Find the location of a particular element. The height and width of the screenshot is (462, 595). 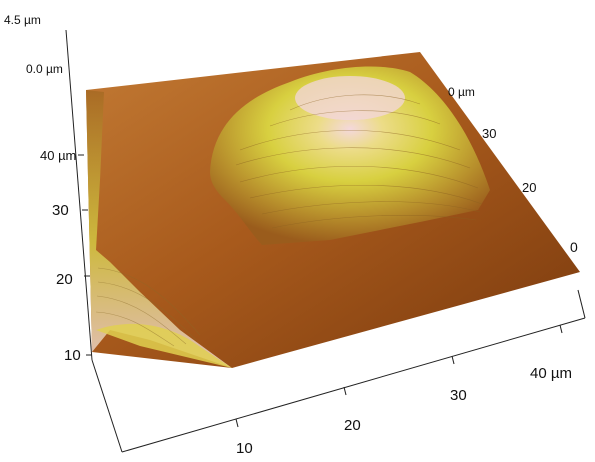

ridge-striations is located at coordinates (148, 307).